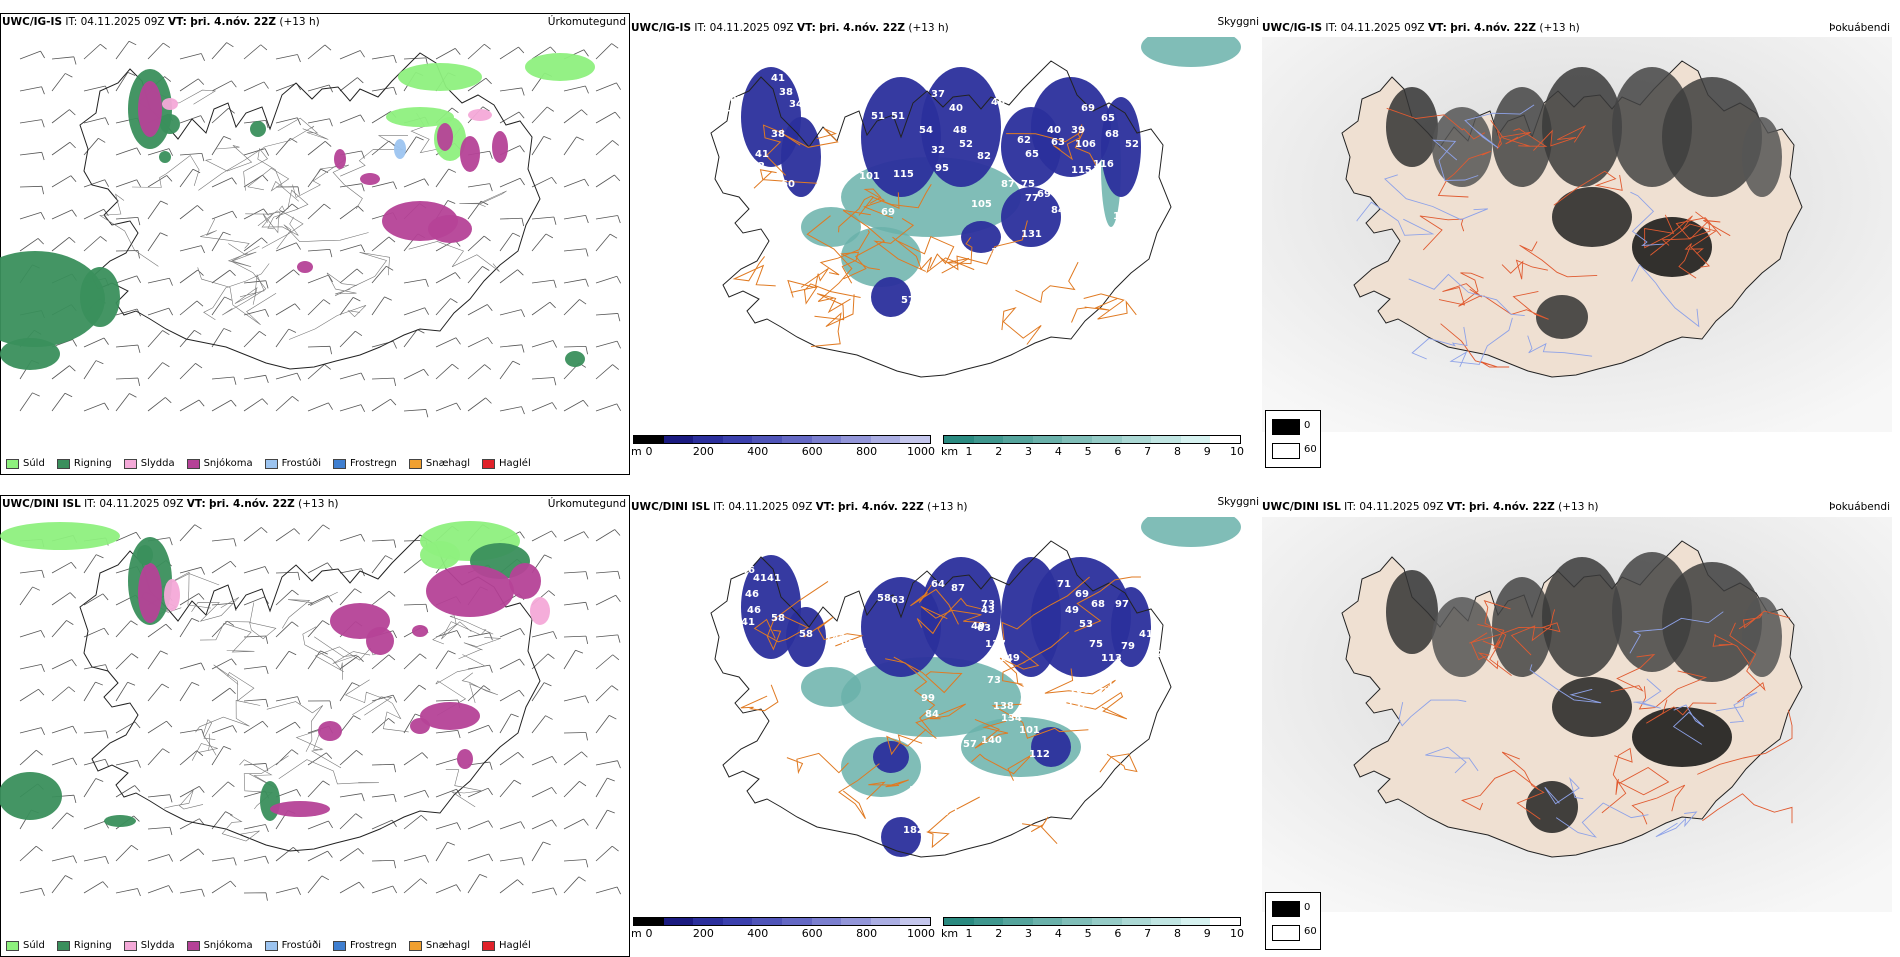  I want to click on cloud-base-label: 43, so click(988, 610).